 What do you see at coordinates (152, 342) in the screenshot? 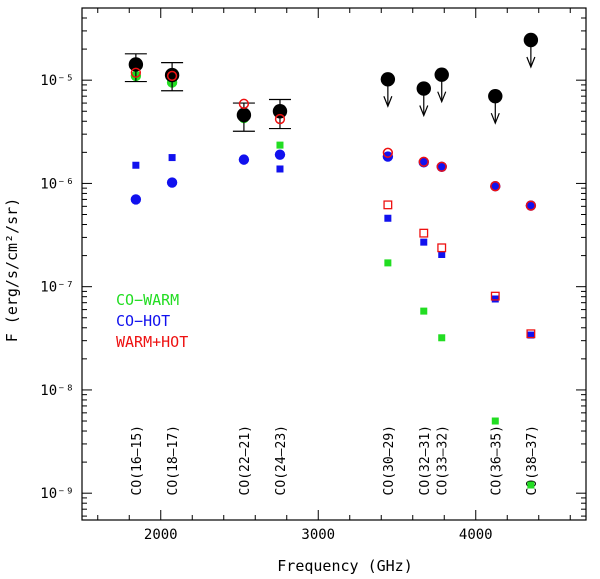
I see `legend-entry: WARM+HOT` at bounding box center [152, 342].